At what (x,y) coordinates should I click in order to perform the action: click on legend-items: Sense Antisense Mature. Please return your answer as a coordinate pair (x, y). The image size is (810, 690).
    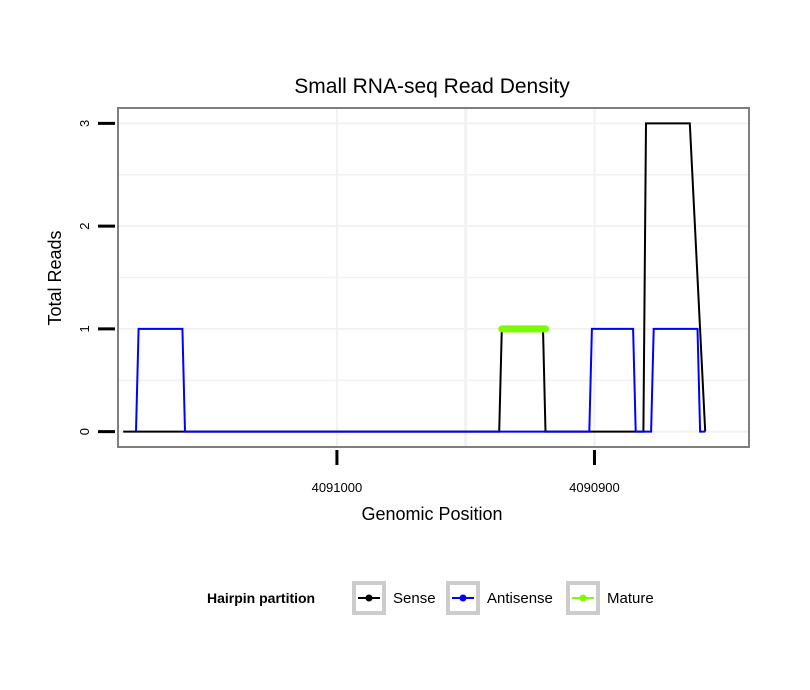
    Looking at the image, I should click on (503, 598).